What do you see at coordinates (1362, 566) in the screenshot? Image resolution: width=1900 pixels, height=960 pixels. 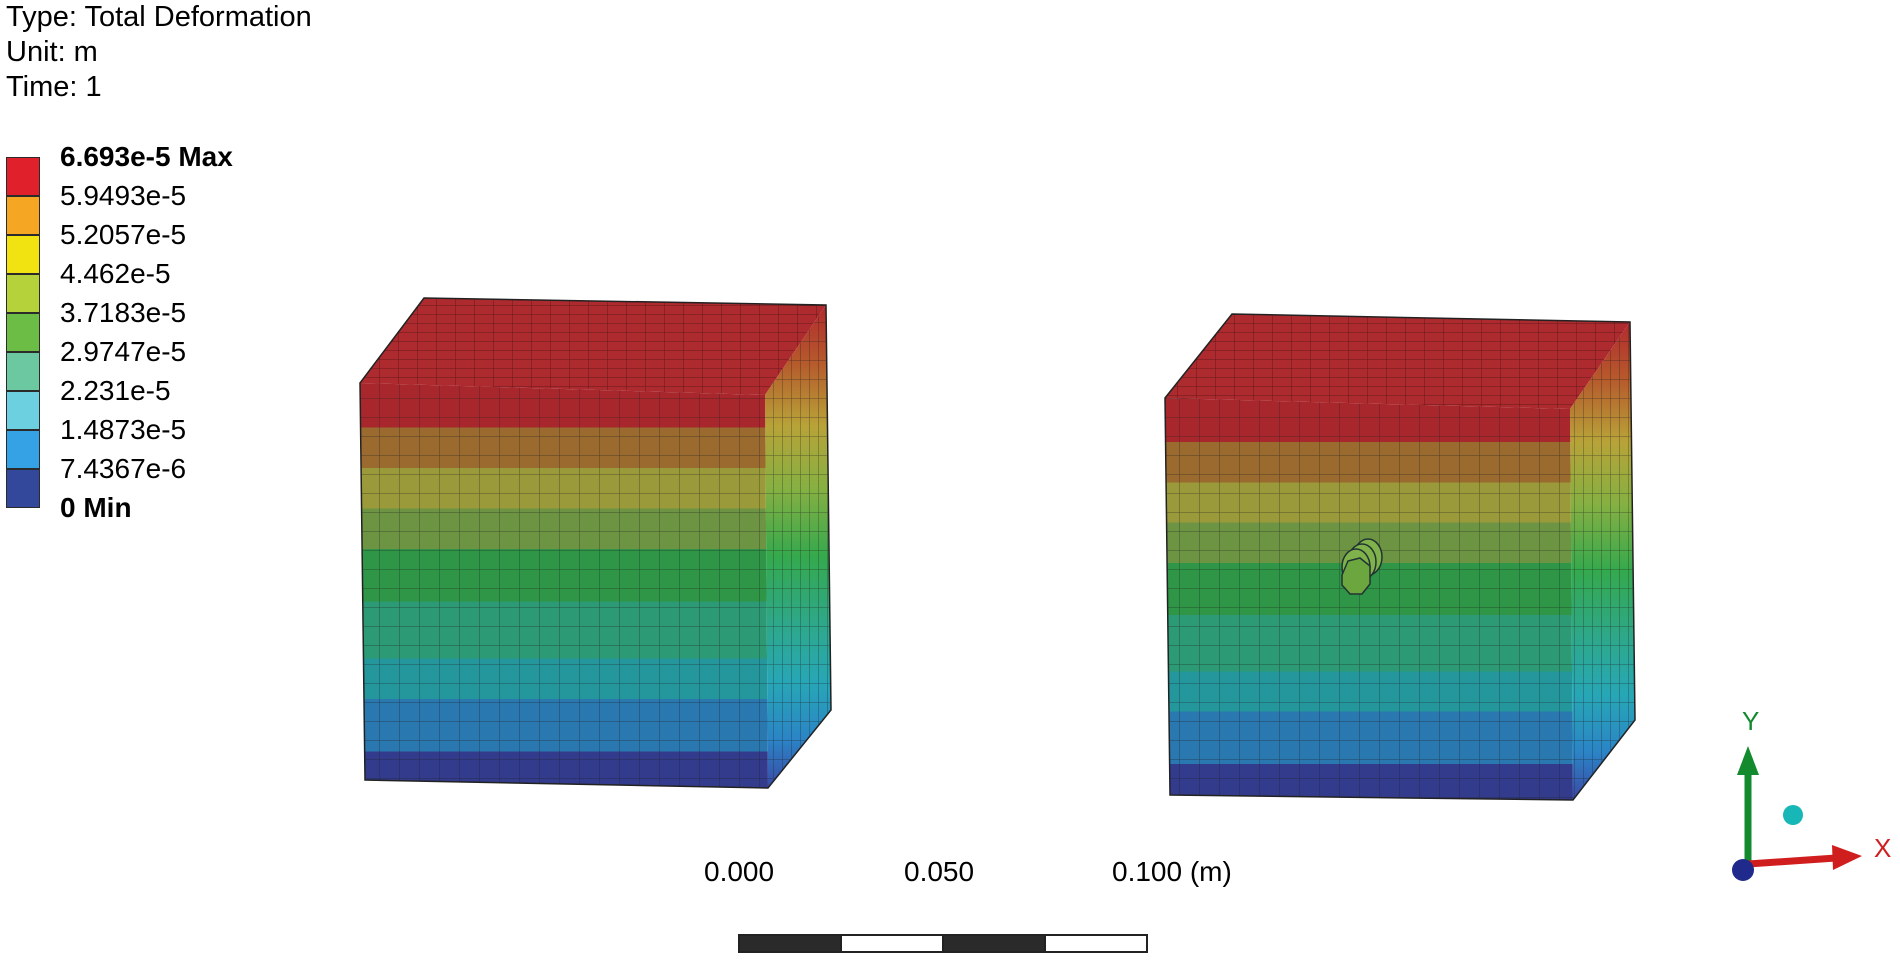 I see `bolt-feature` at bounding box center [1362, 566].